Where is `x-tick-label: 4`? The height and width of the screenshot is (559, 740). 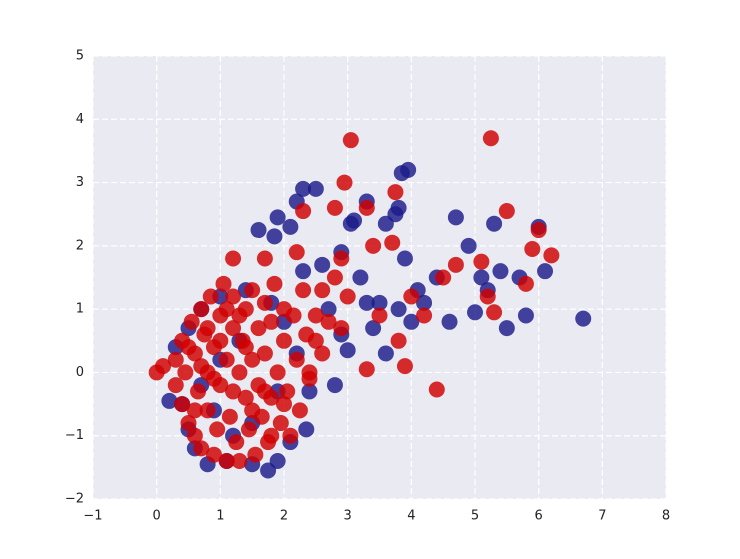 x-tick-label: 4 is located at coordinates (411, 516).